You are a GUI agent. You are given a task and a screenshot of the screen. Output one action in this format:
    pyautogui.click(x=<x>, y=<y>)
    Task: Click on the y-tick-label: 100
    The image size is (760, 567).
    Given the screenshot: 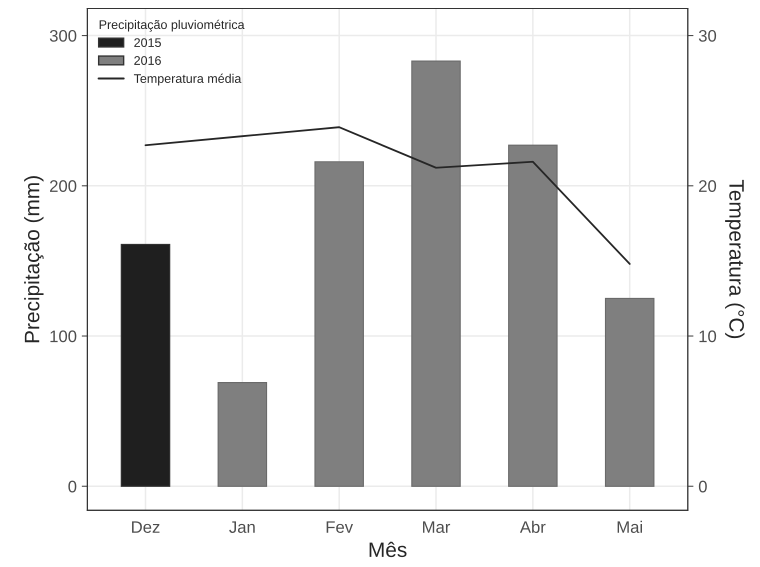 What is the action you would take?
    pyautogui.click(x=63, y=336)
    